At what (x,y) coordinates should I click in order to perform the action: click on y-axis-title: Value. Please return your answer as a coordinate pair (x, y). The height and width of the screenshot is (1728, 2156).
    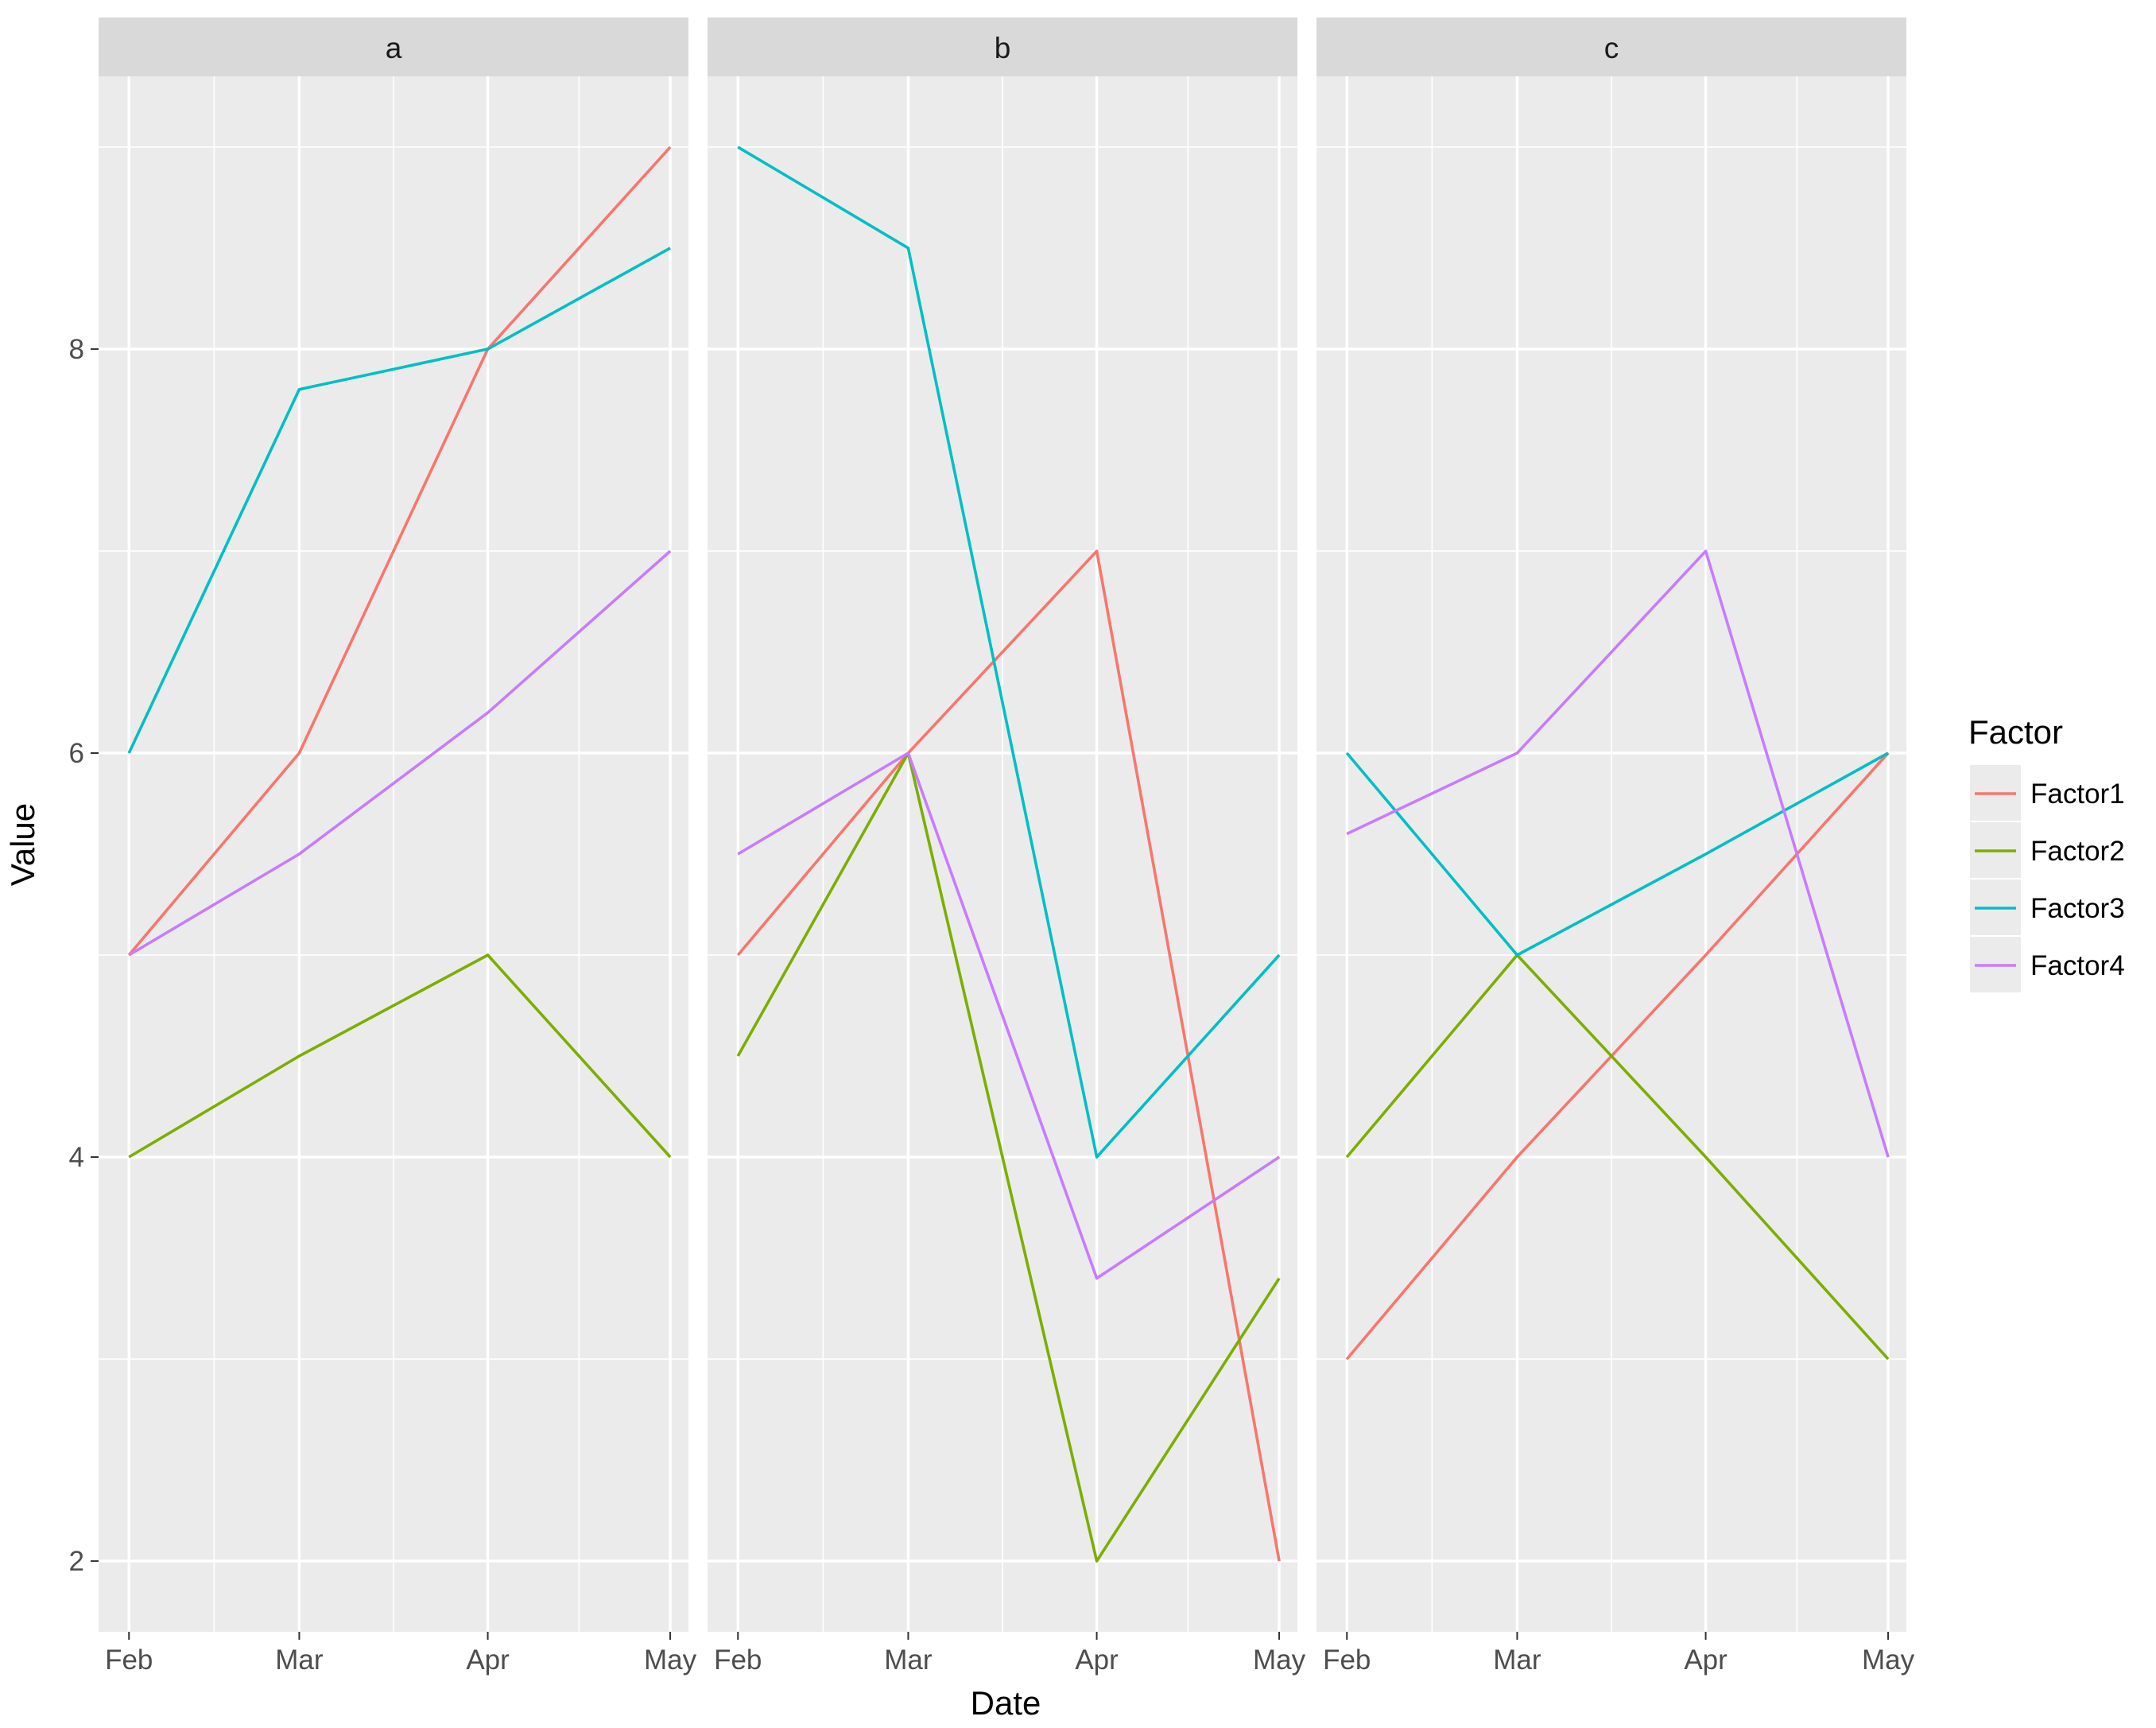
    Looking at the image, I should click on (22, 844).